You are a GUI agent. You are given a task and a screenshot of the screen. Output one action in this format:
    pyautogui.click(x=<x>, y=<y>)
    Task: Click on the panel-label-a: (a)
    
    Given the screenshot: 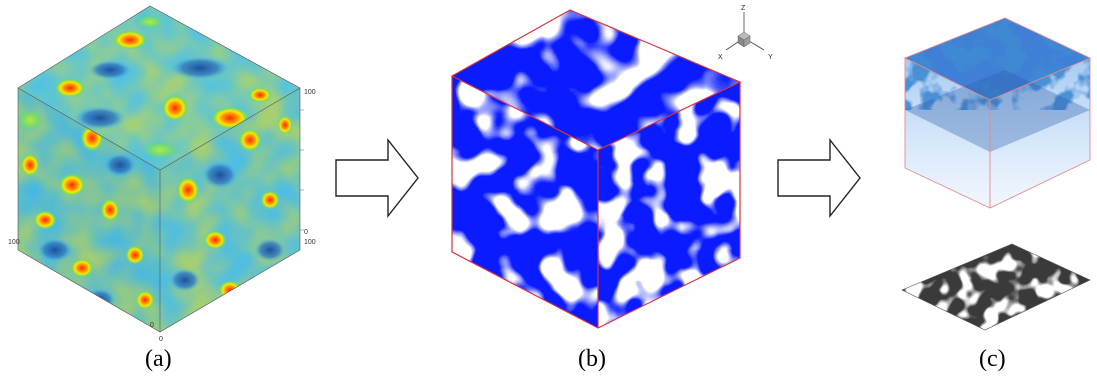 What is the action you would take?
    pyautogui.click(x=158, y=359)
    